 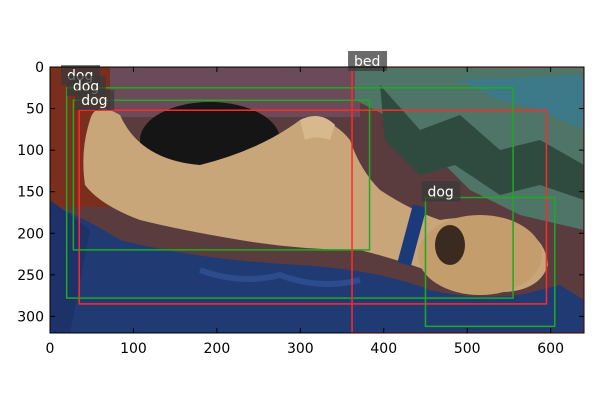 I want to click on detection-label-4: dog, so click(x=441, y=191).